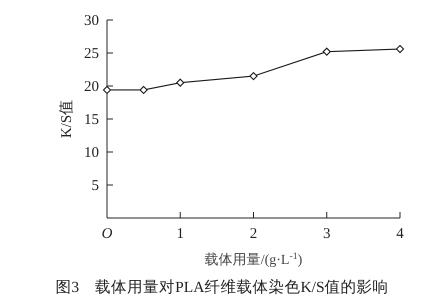  What do you see at coordinates (95, 186) in the screenshot?
I see `y-tick-label: 5` at bounding box center [95, 186].